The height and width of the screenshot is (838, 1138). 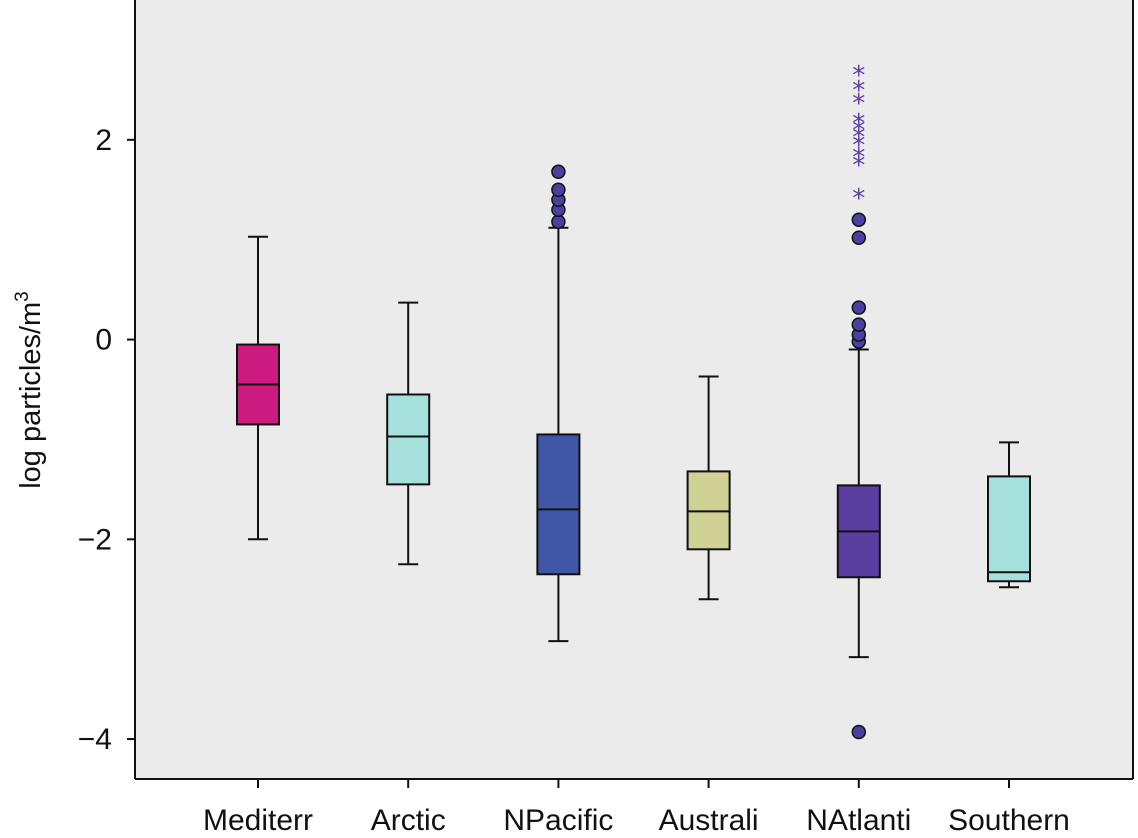 What do you see at coordinates (258, 388) in the screenshot?
I see `box-mediterr` at bounding box center [258, 388].